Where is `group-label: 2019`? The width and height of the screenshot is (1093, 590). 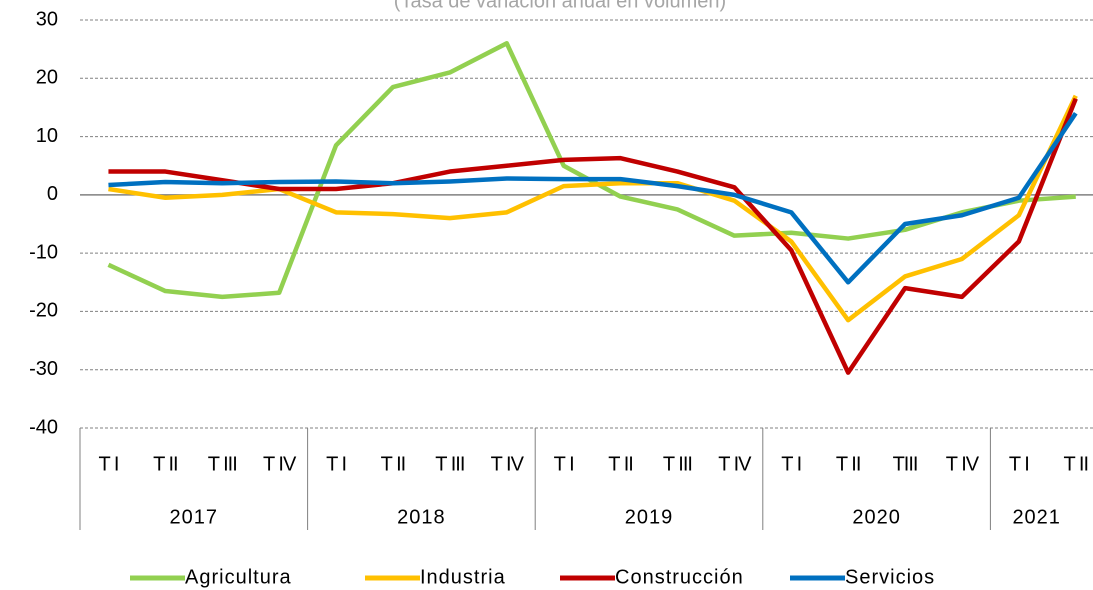 group-label: 2019 is located at coordinates (649, 517).